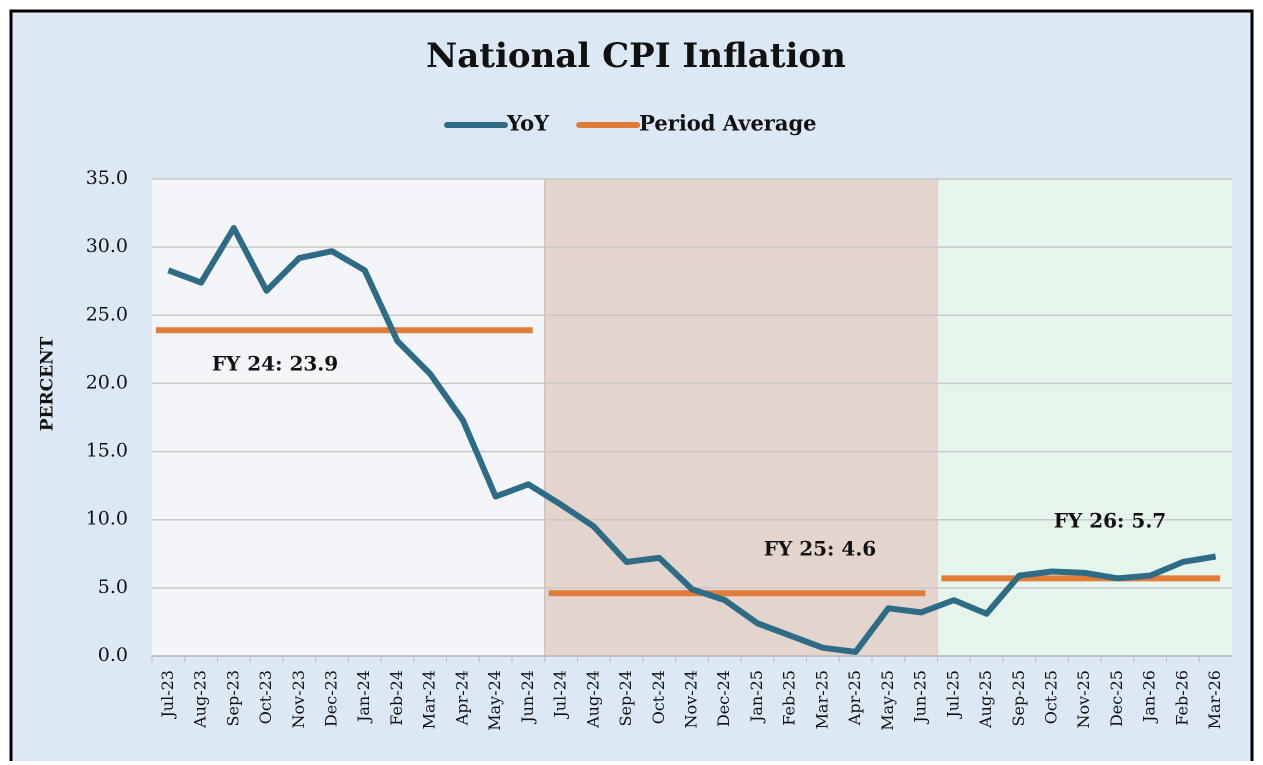 This screenshot has width=1263, height=765. I want to click on x-tick-label: Jul-24, so click(560, 695).